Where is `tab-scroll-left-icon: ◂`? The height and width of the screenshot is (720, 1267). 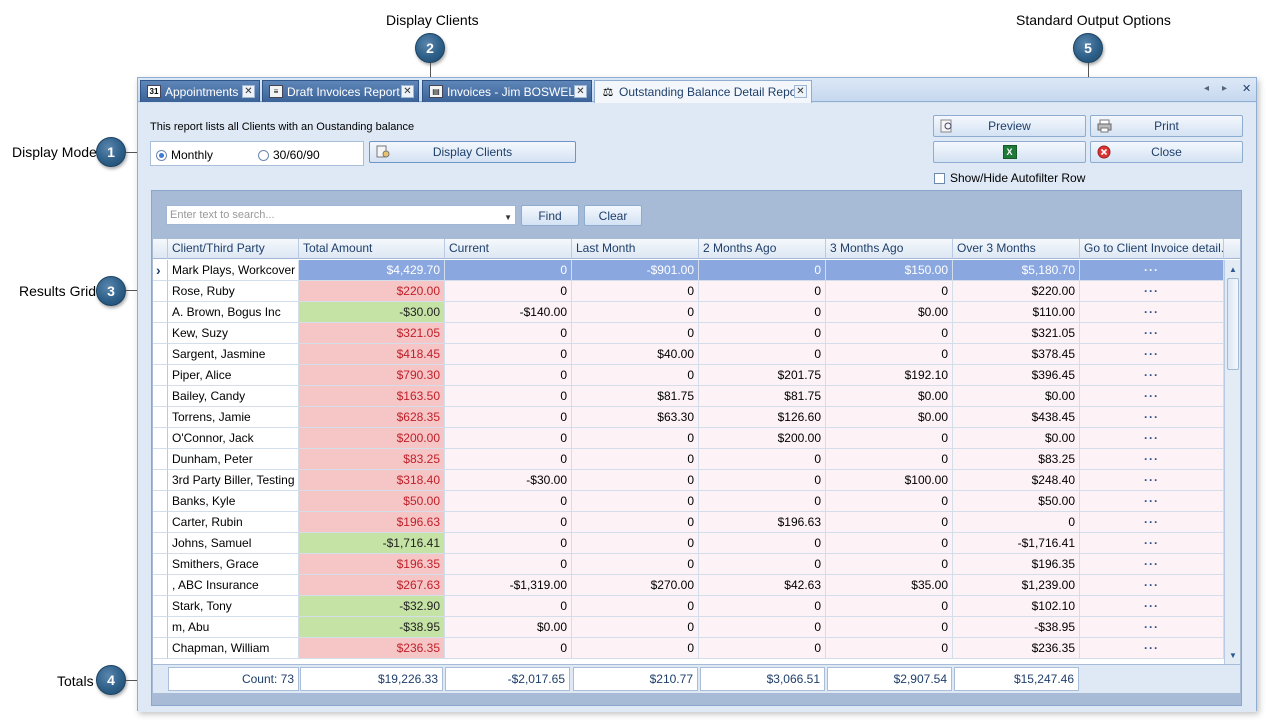 tab-scroll-left-icon: ◂ is located at coordinates (1207, 88).